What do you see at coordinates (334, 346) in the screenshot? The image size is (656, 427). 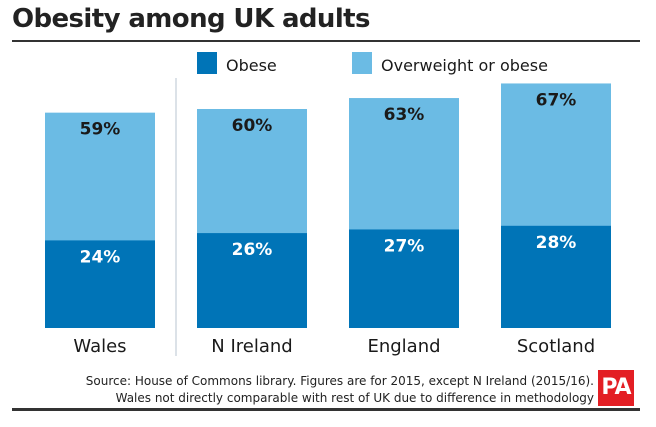 I see `category-labels: Wales N Ireland England Scotland` at bounding box center [334, 346].